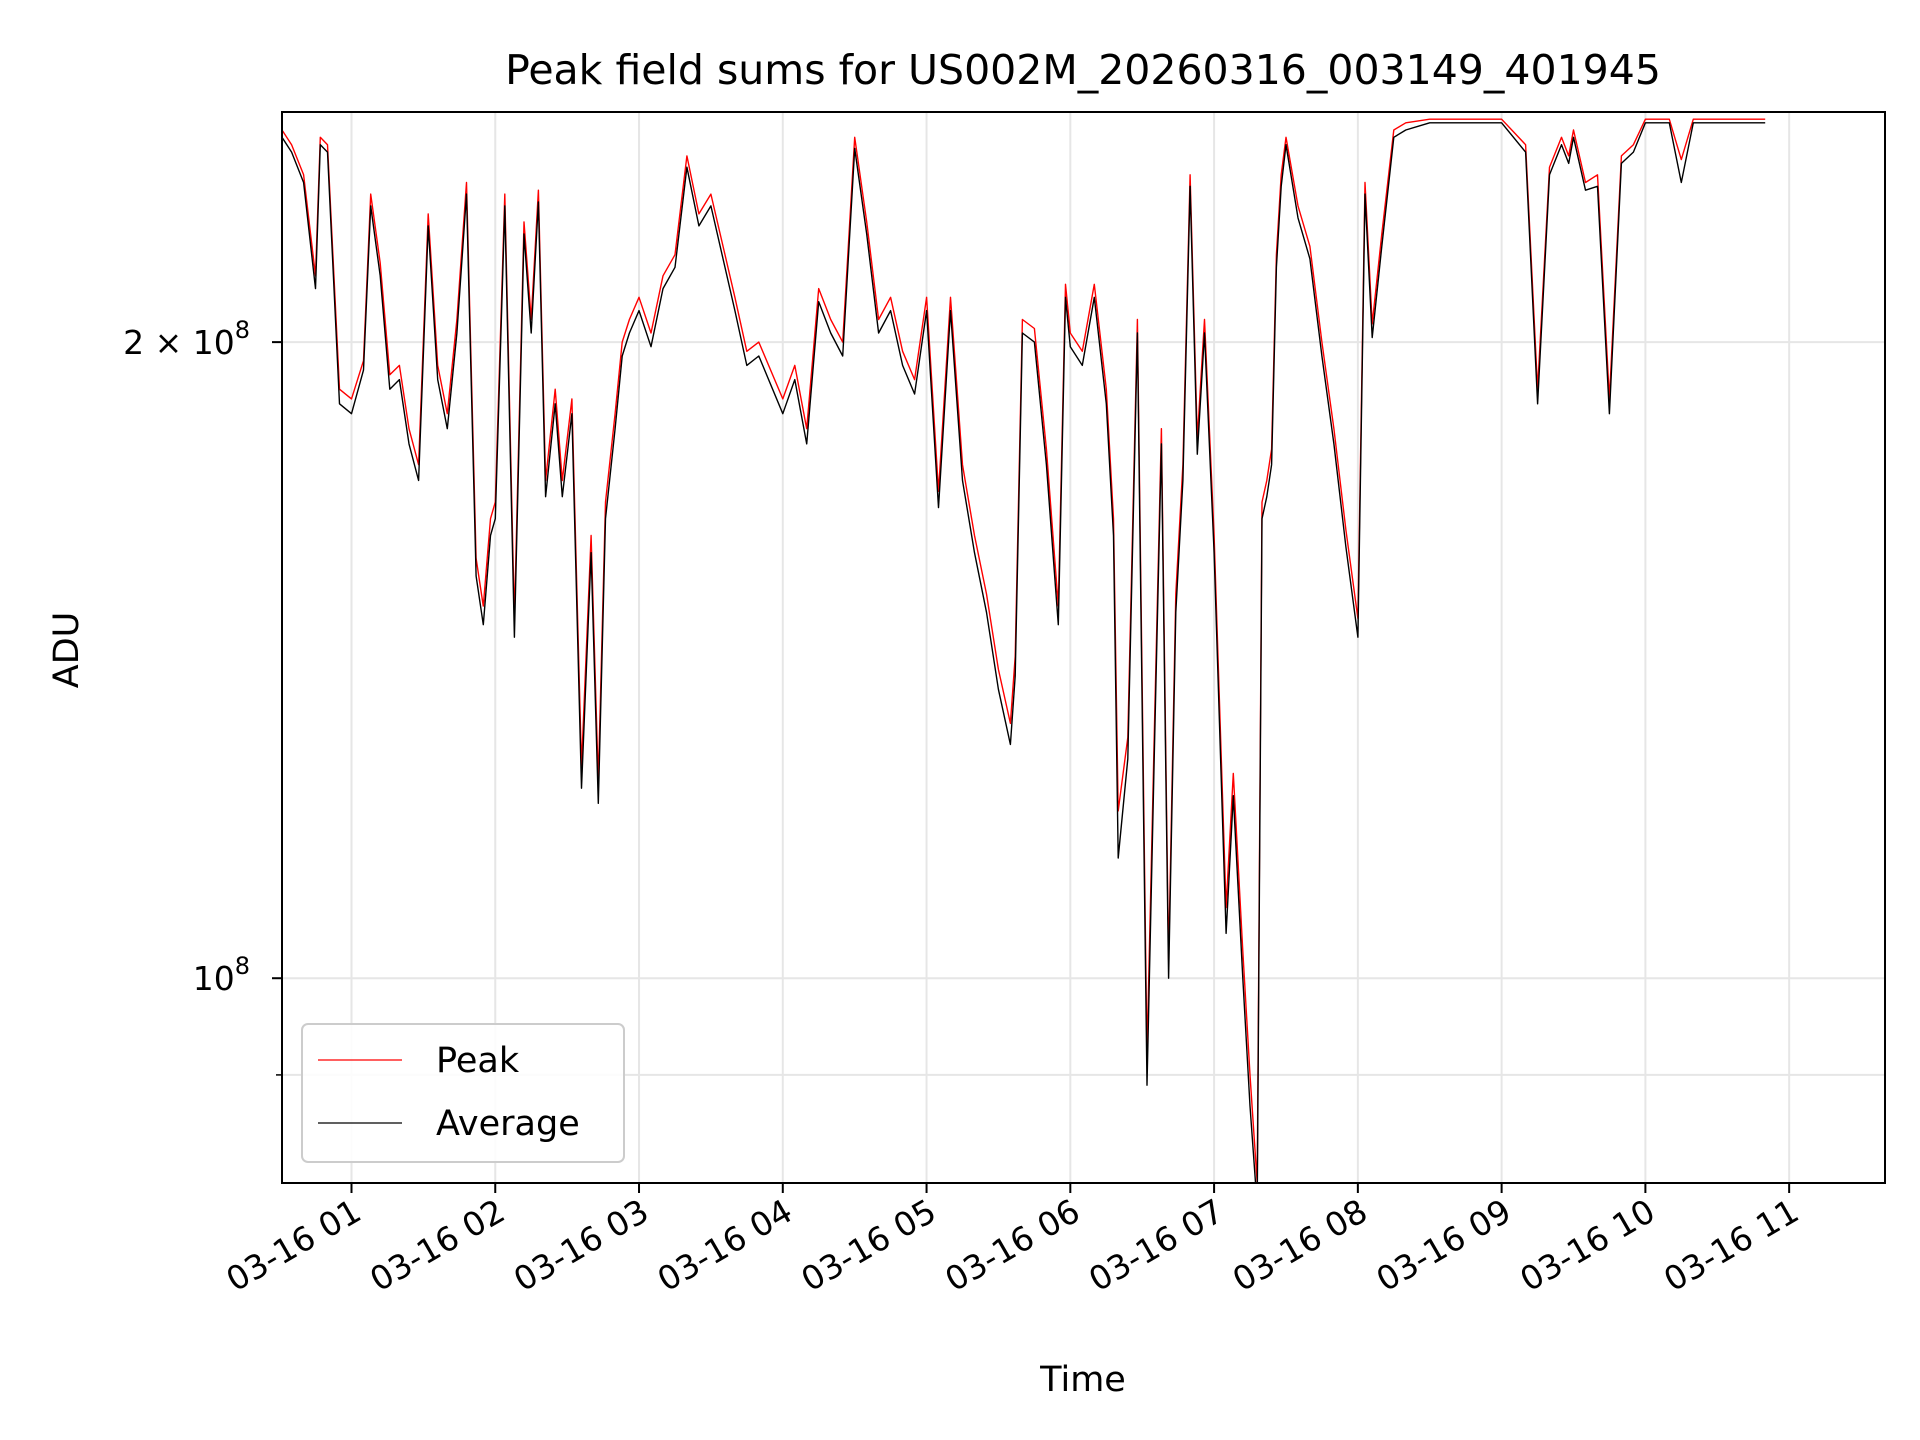 This screenshot has height=1440, width=1920. I want to click on x-axis-label: Time, so click(1082, 1380).